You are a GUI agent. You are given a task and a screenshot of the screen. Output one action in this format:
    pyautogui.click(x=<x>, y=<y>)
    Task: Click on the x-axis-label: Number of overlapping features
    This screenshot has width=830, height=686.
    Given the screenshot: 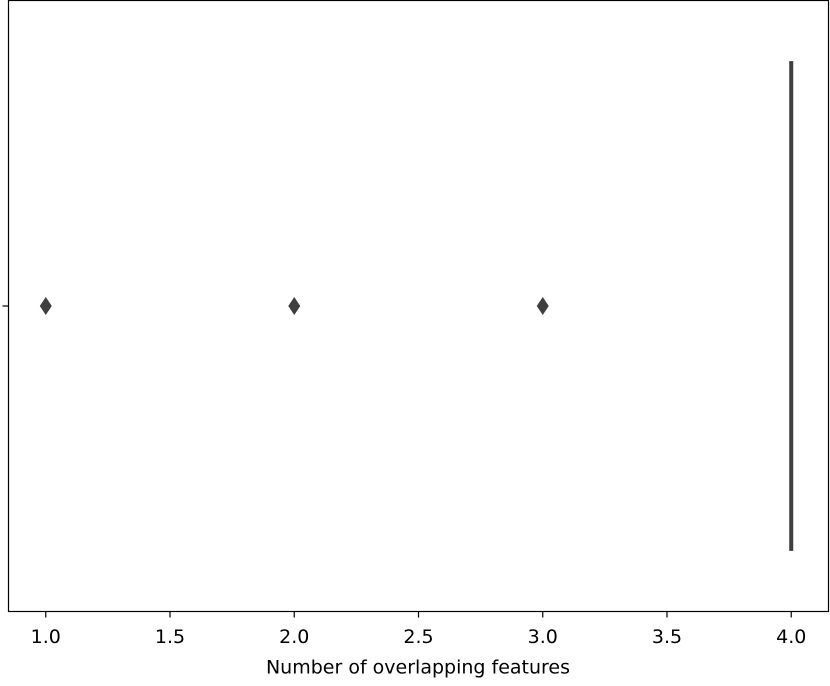 What is the action you would take?
    pyautogui.click(x=418, y=668)
    